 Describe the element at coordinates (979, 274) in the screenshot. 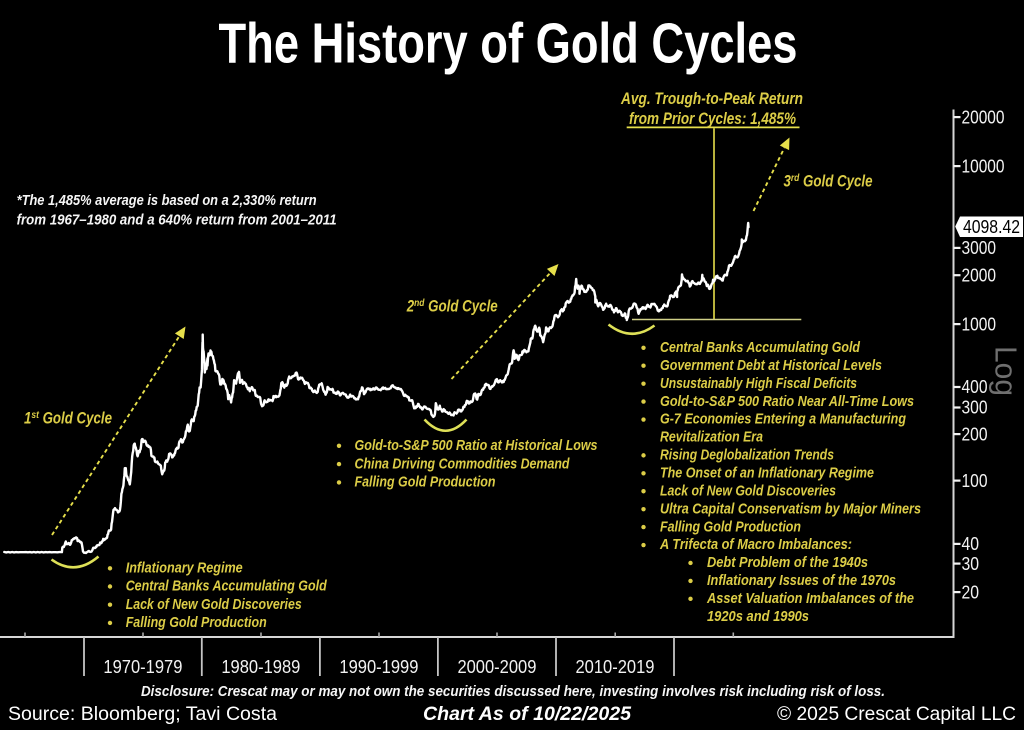

I see `svg-text: 2000` at that location.